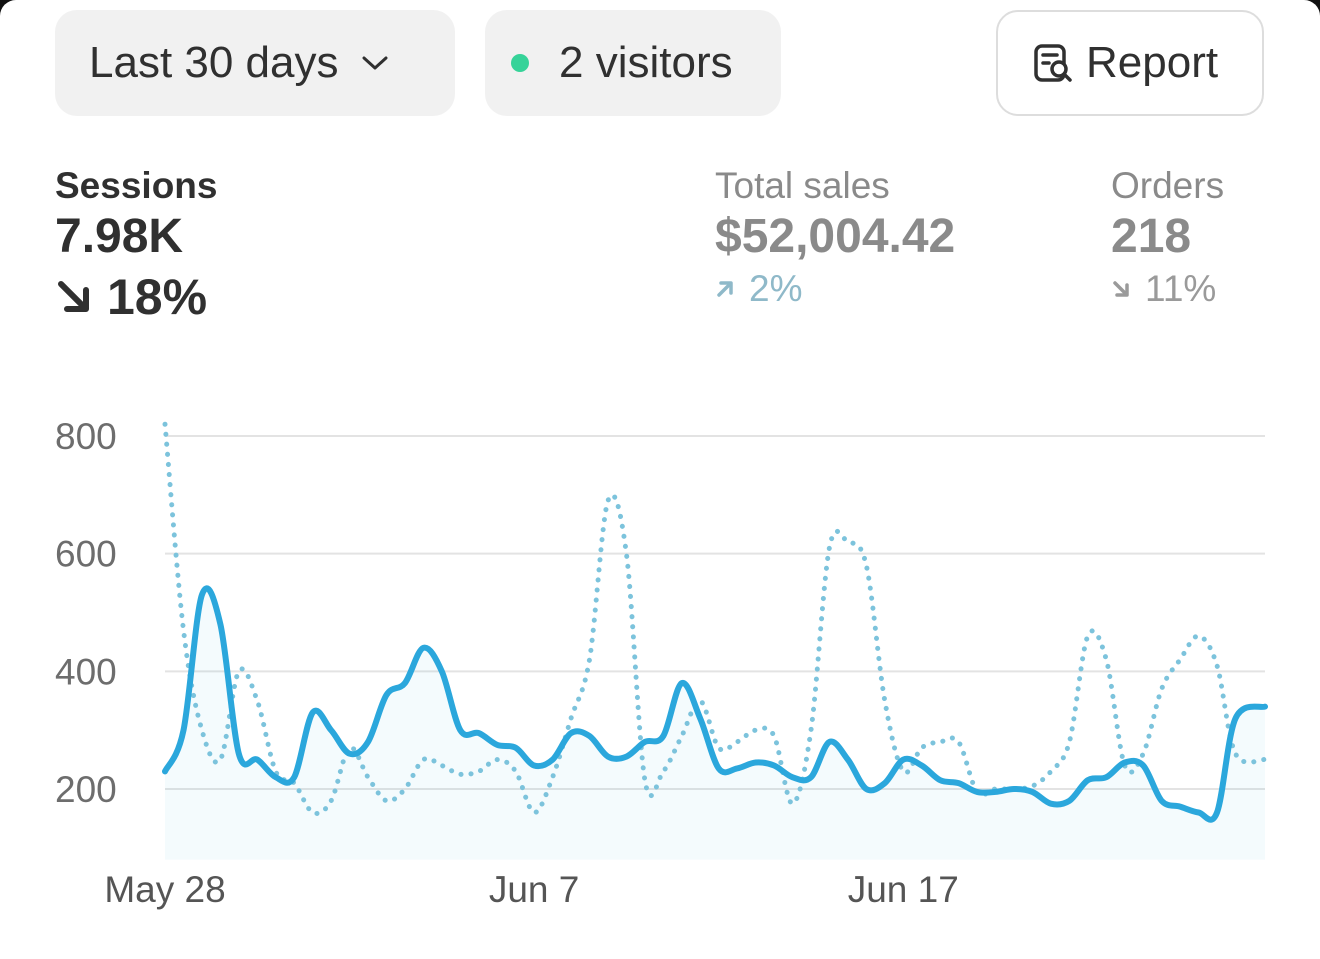 Image resolution: width=1320 pixels, height=959 pixels. What do you see at coordinates (119, 236) in the screenshot?
I see `sessions-value: 7.98K` at bounding box center [119, 236].